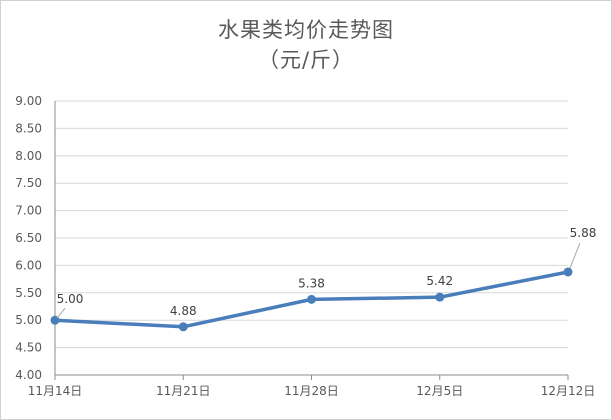  Describe the element at coordinates (439, 391) in the screenshot. I see `x-tick-label: 12月5日` at that location.